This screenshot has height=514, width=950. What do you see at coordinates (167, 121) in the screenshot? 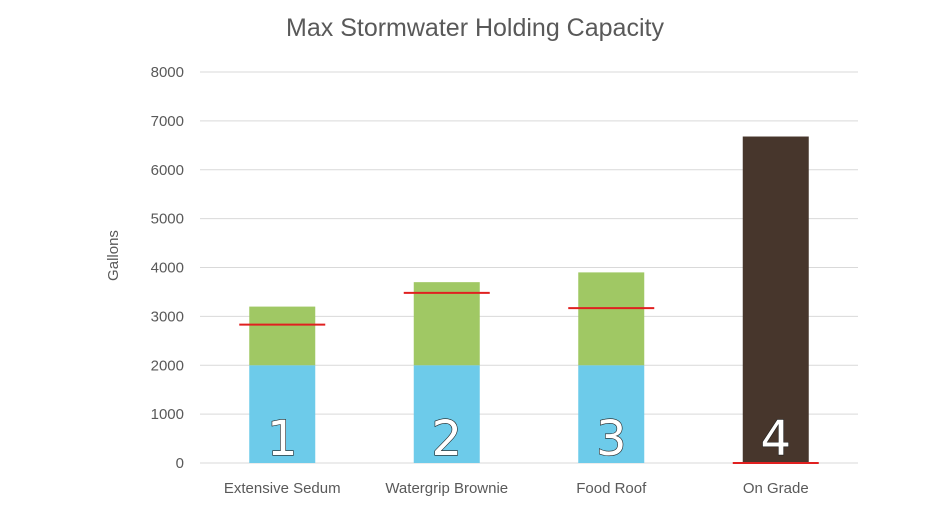
I see `y-tick-label: 7000` at bounding box center [167, 121].